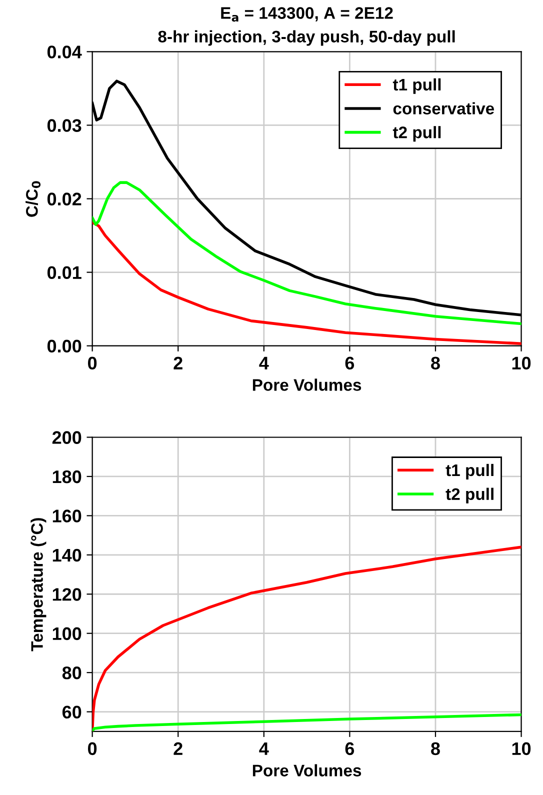  Describe the element at coordinates (67, 437) in the screenshot. I see `y-tick-label: 200` at that location.